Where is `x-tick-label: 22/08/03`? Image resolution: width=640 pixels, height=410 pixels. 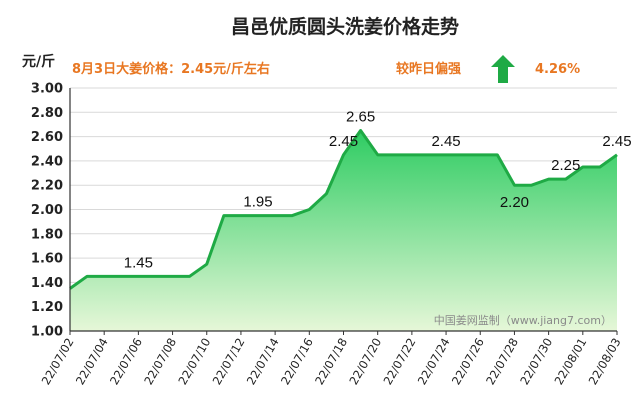
x-tick-label: 22/08/03 is located at coordinates (605, 362).